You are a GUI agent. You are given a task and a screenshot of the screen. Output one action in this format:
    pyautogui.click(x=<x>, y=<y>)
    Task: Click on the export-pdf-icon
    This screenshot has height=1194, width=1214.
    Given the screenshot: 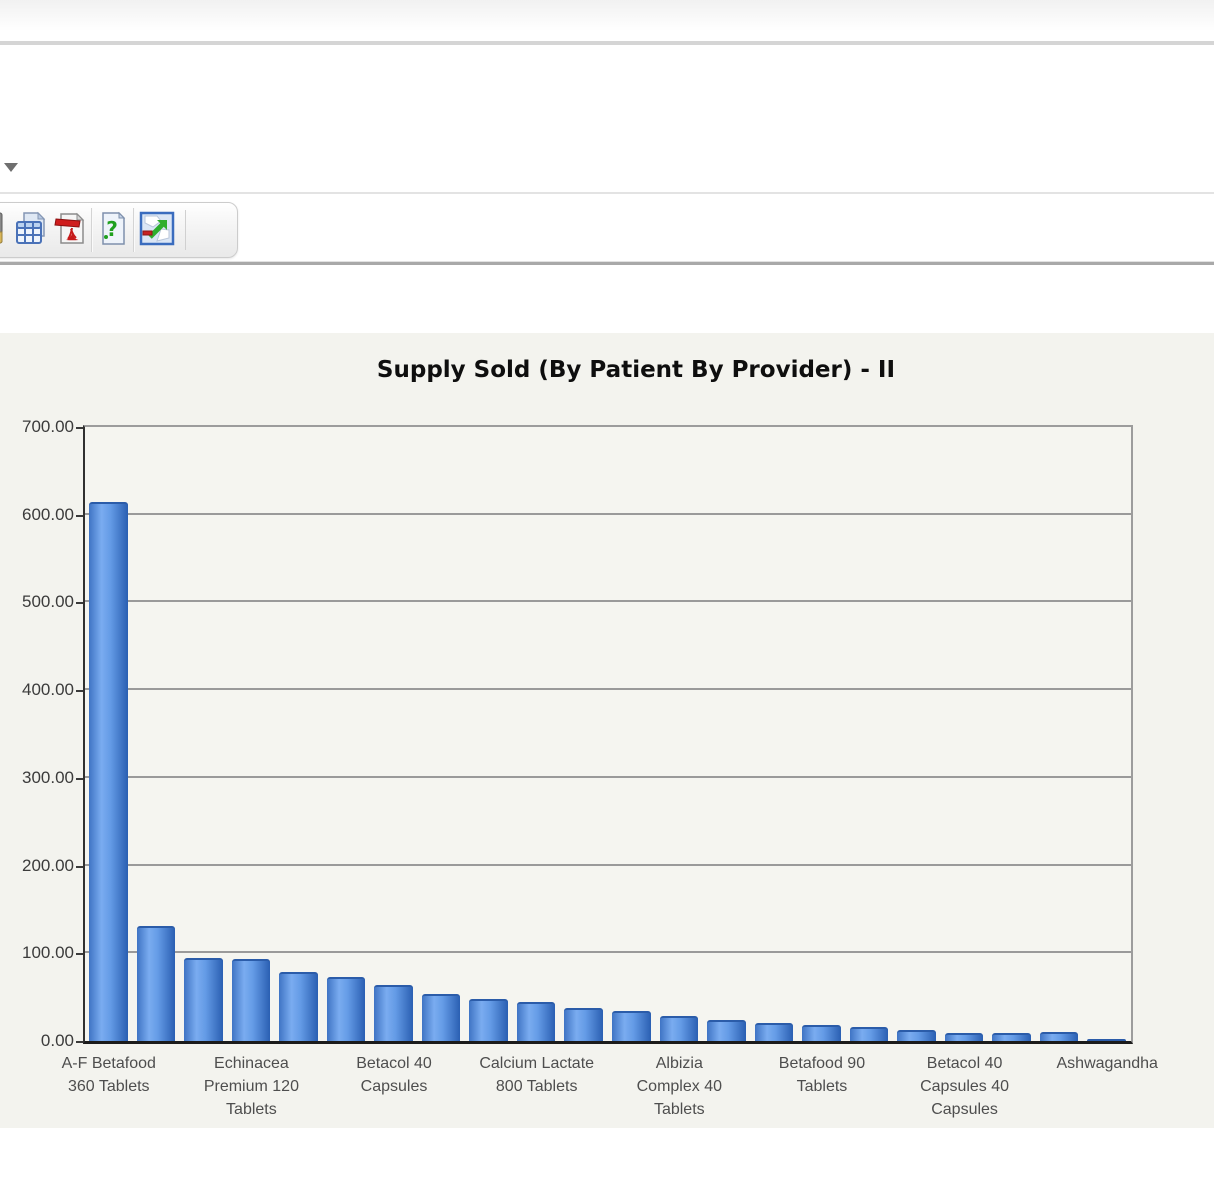 What is the action you would take?
    pyautogui.click(x=71, y=230)
    